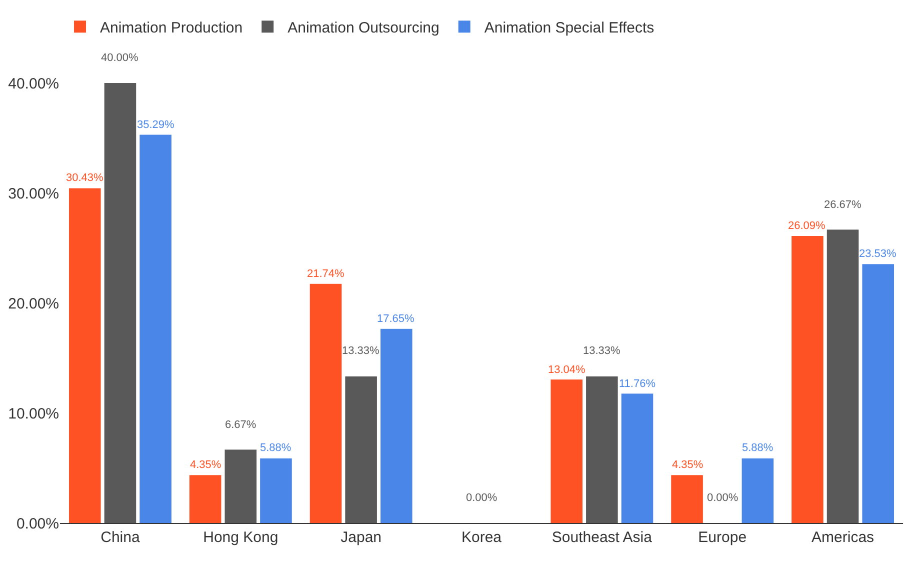 This screenshot has width=913, height=563. Describe the element at coordinates (843, 205) in the screenshot. I see `data-label: 26.67%` at that location.